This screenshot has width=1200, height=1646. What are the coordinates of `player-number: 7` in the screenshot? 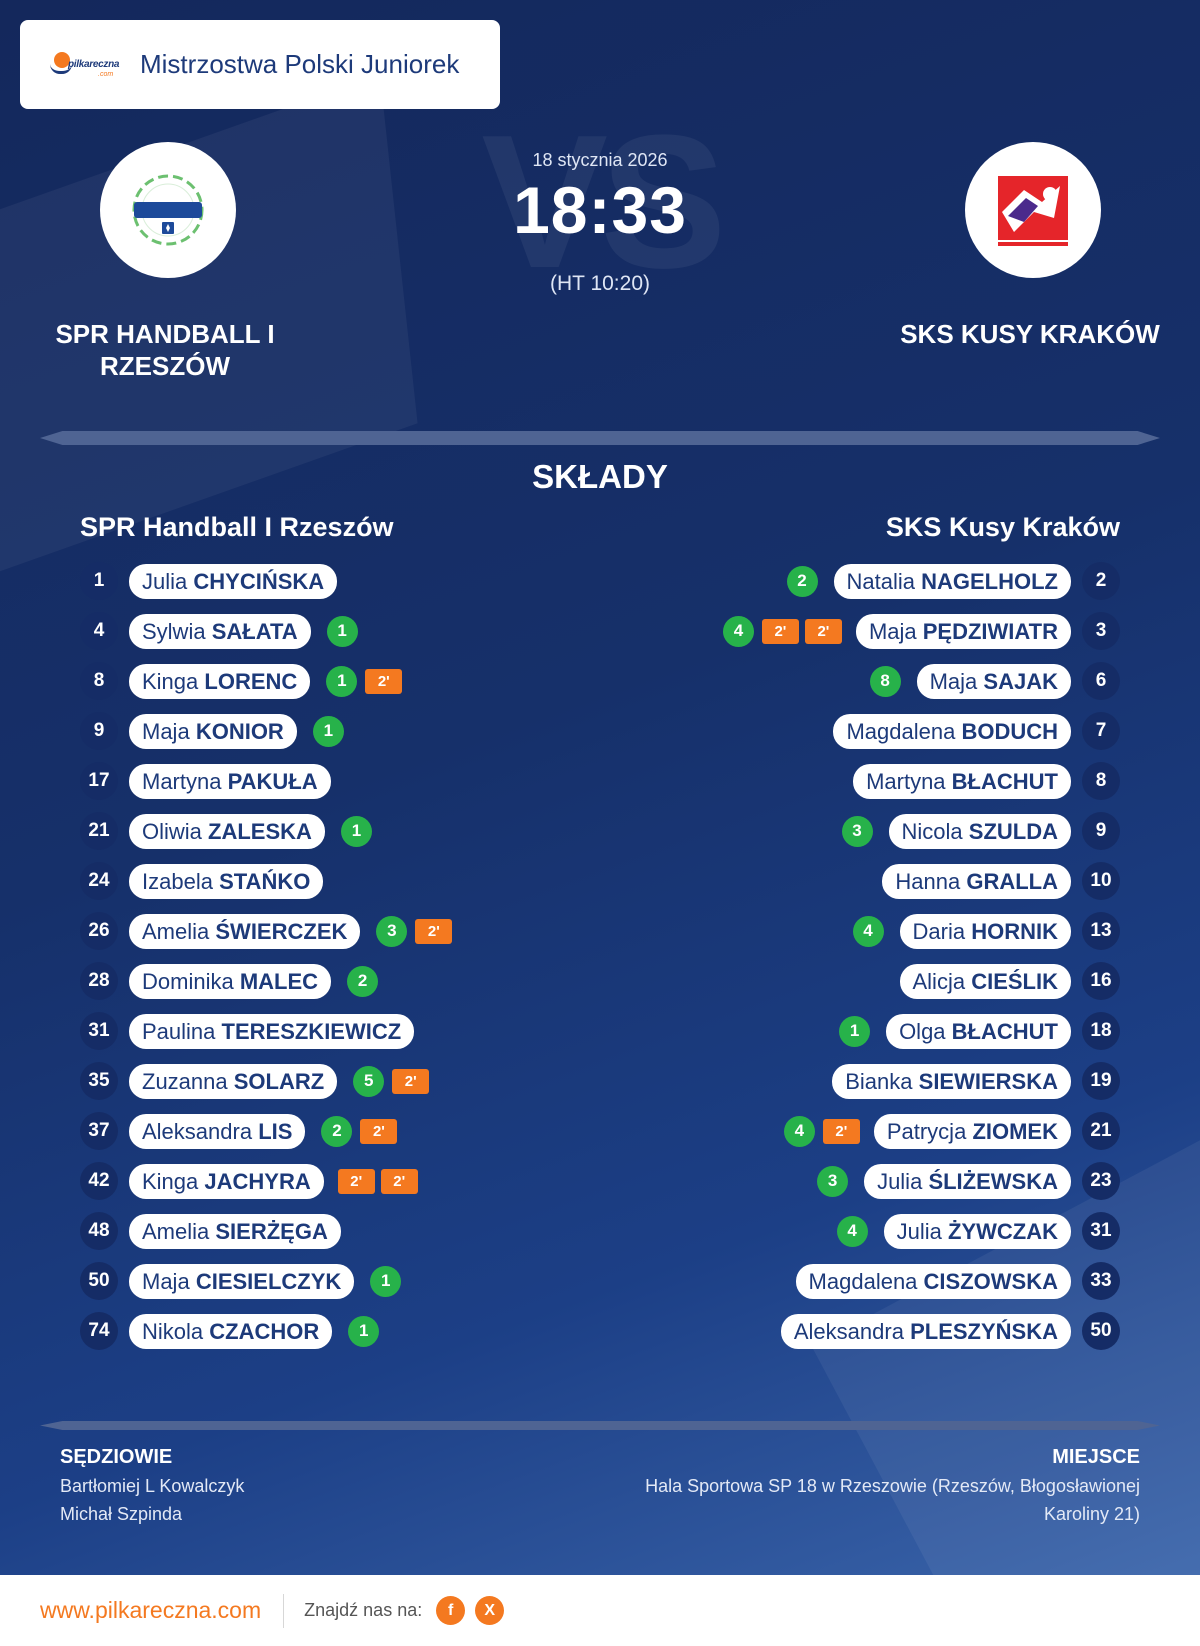 It's located at (1101, 731).